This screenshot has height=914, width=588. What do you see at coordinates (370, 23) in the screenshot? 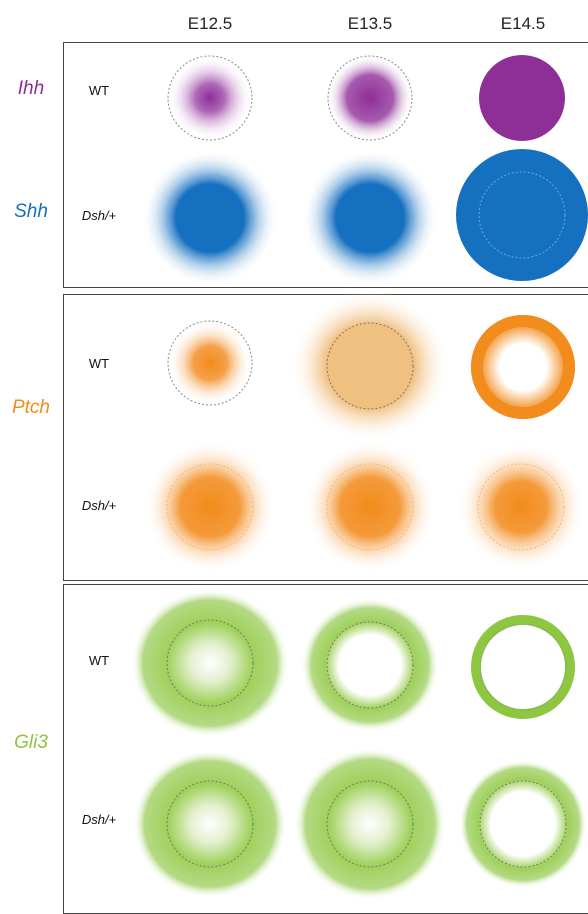
I see `stage-header-e13-5: E13.5` at bounding box center [370, 23].